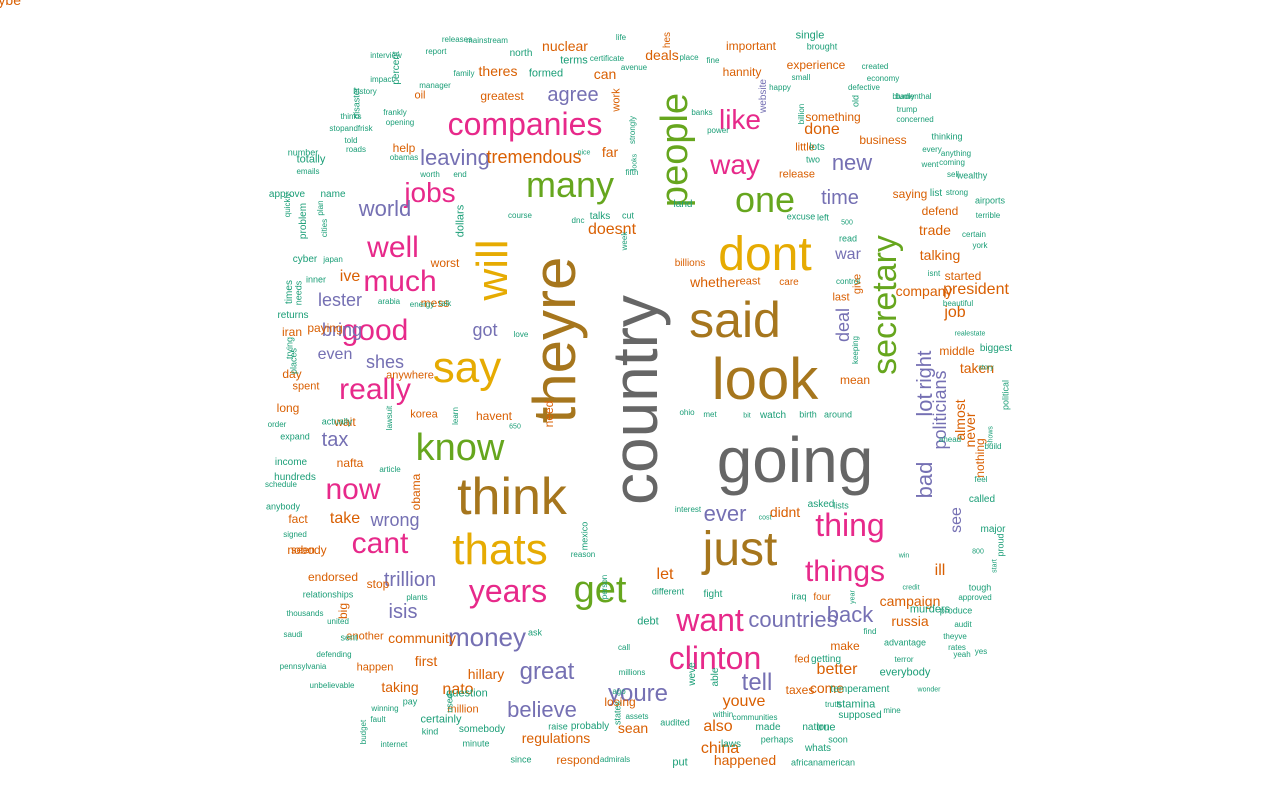 The height and width of the screenshot is (800, 1280). I want to click on word-website: website, so click(763, 96).